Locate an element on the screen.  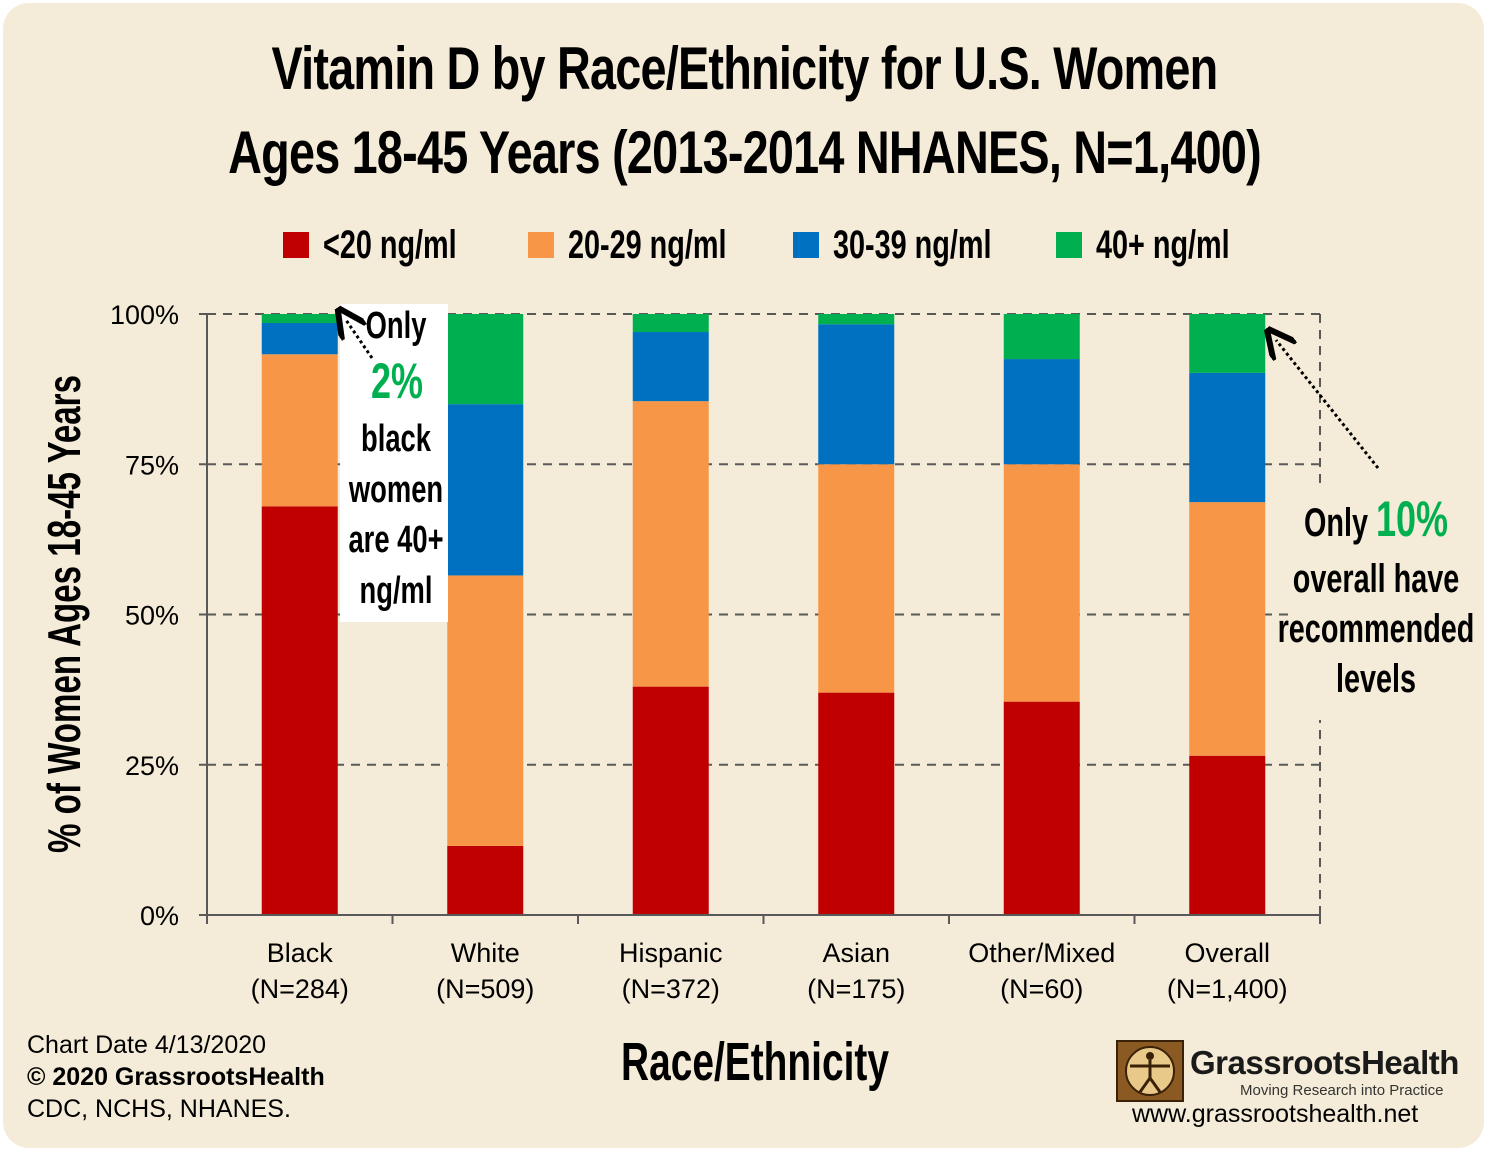
x-tick-sublabel-2: (N=372) is located at coordinates (671, 989).